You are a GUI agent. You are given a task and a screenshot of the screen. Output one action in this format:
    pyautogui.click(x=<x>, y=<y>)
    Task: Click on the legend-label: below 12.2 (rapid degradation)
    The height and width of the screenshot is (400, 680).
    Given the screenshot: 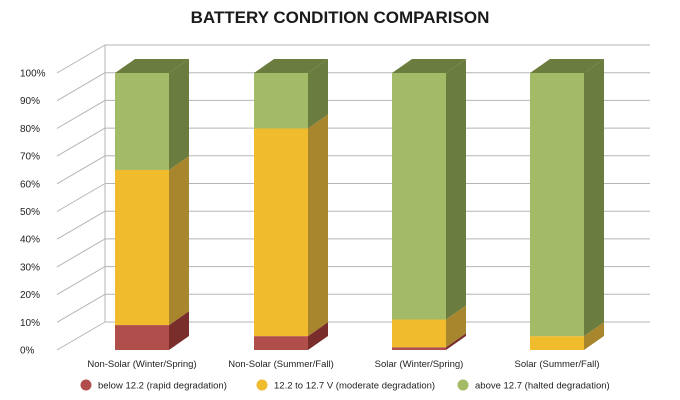 What is the action you would take?
    pyautogui.click(x=162, y=386)
    